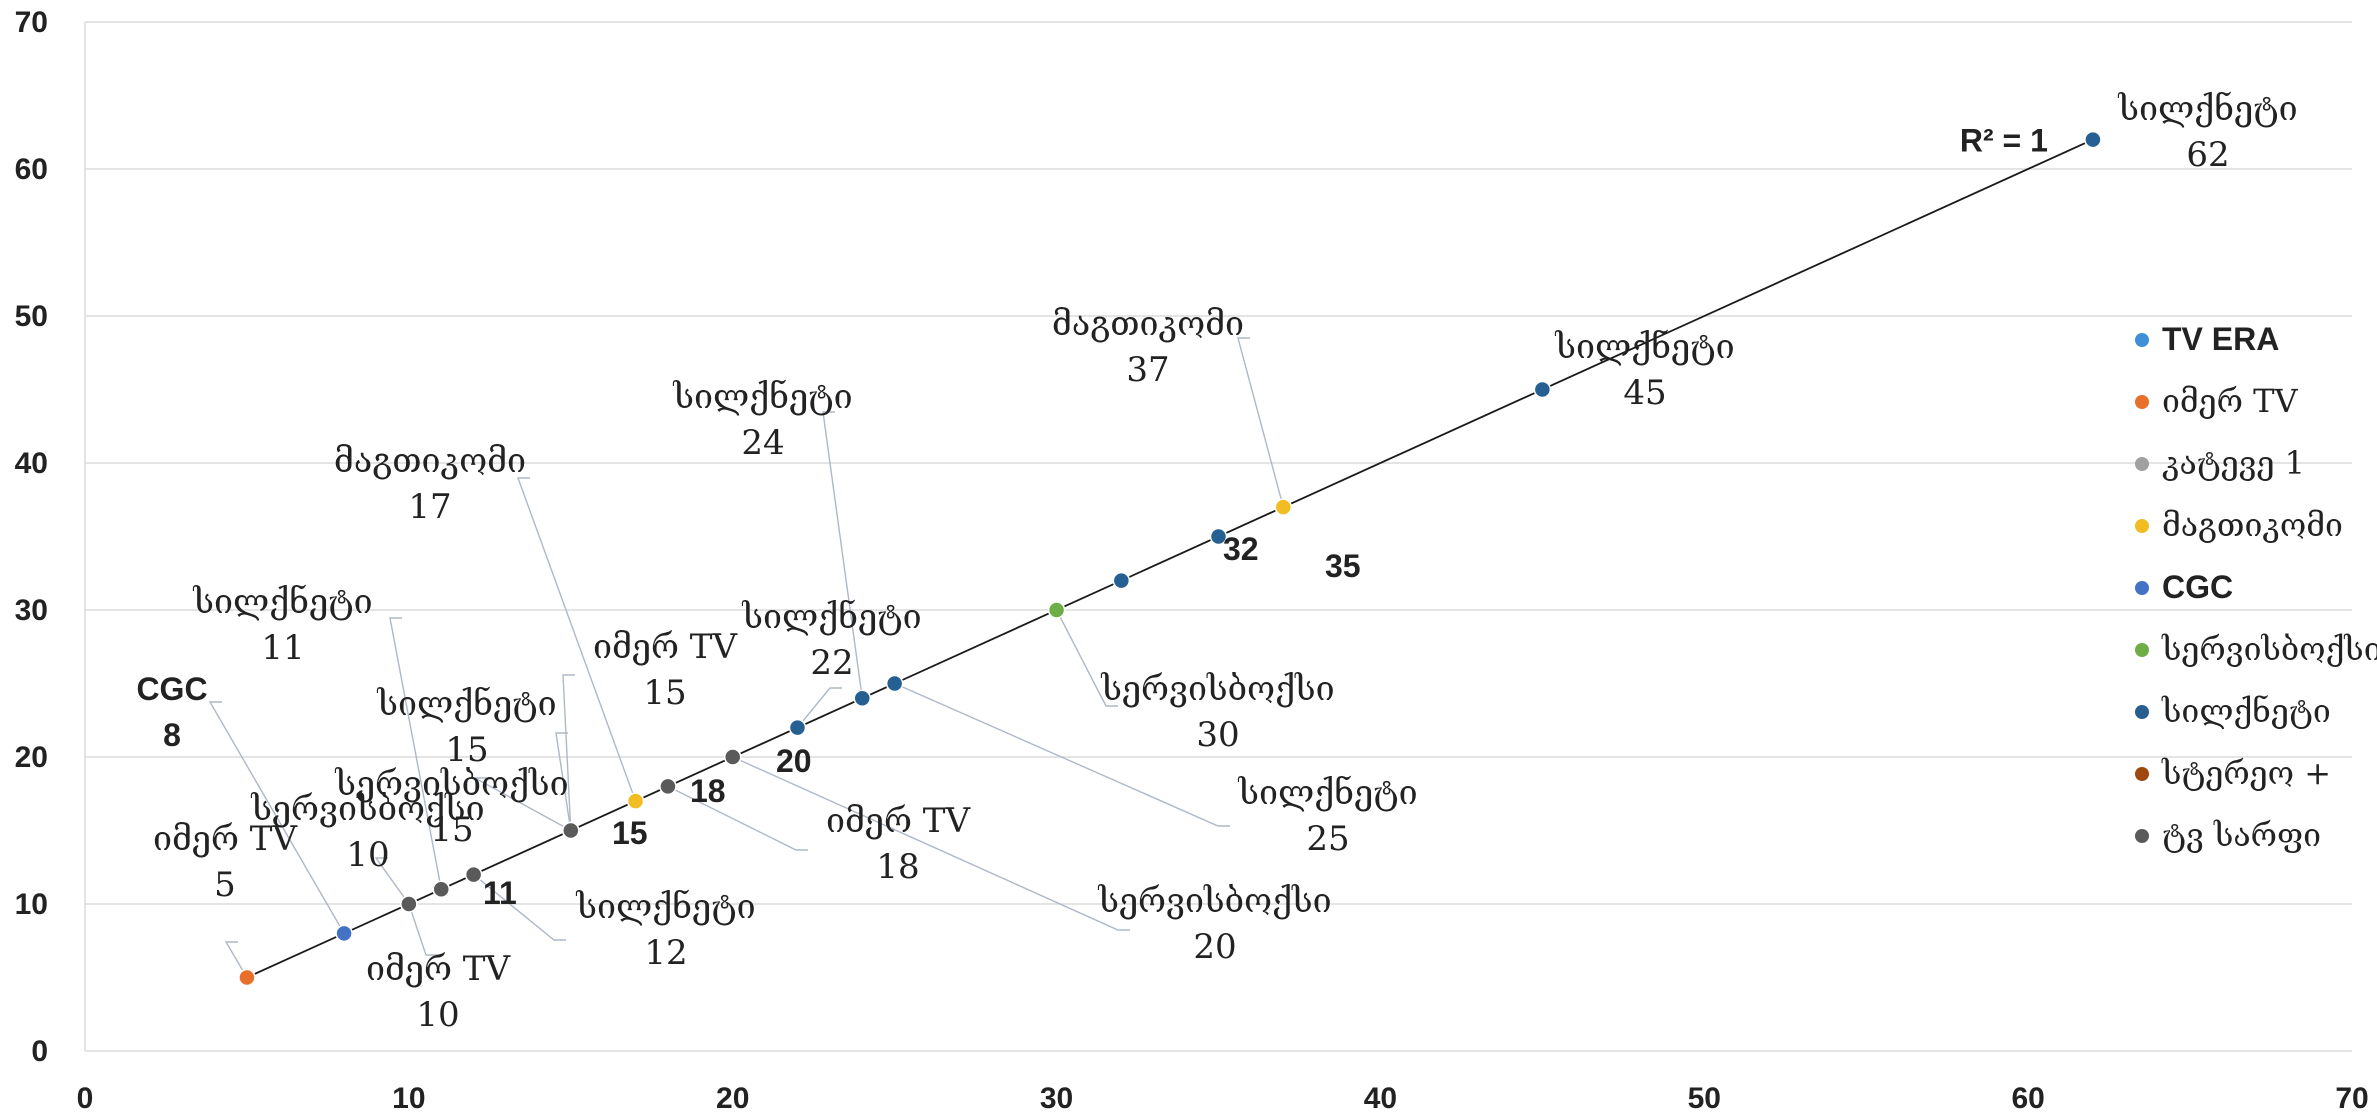  What do you see at coordinates (31, 757) in the screenshot?
I see `y-tick-label: 20` at bounding box center [31, 757].